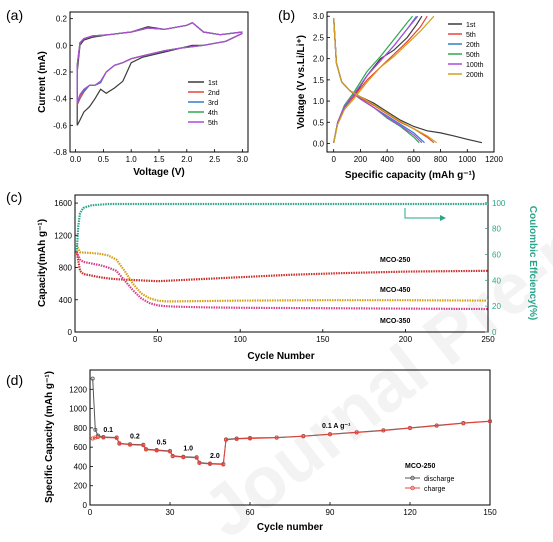 The image size is (553, 542). I want to click on panel-b-legend-label: 100th, so click(475, 65).